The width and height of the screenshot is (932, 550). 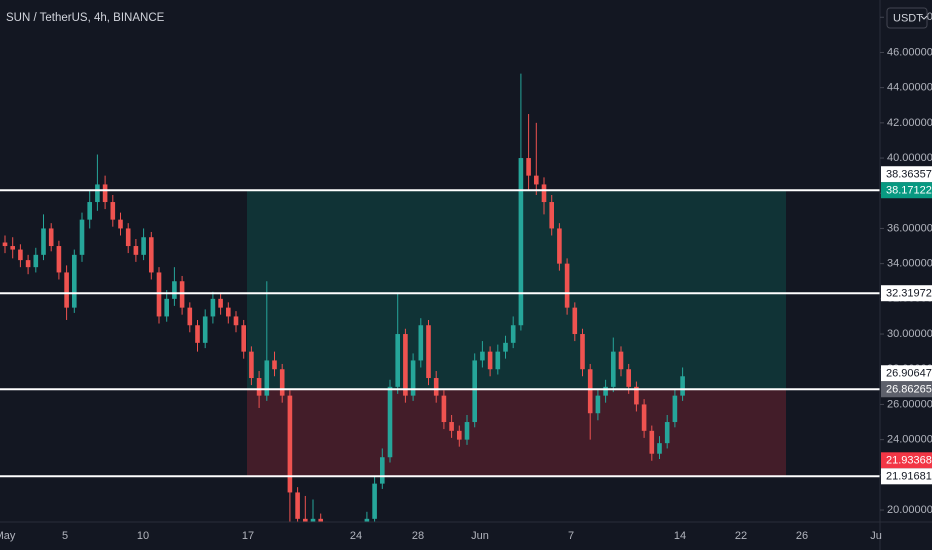 I want to click on currency-button: USDT, so click(x=907, y=18).